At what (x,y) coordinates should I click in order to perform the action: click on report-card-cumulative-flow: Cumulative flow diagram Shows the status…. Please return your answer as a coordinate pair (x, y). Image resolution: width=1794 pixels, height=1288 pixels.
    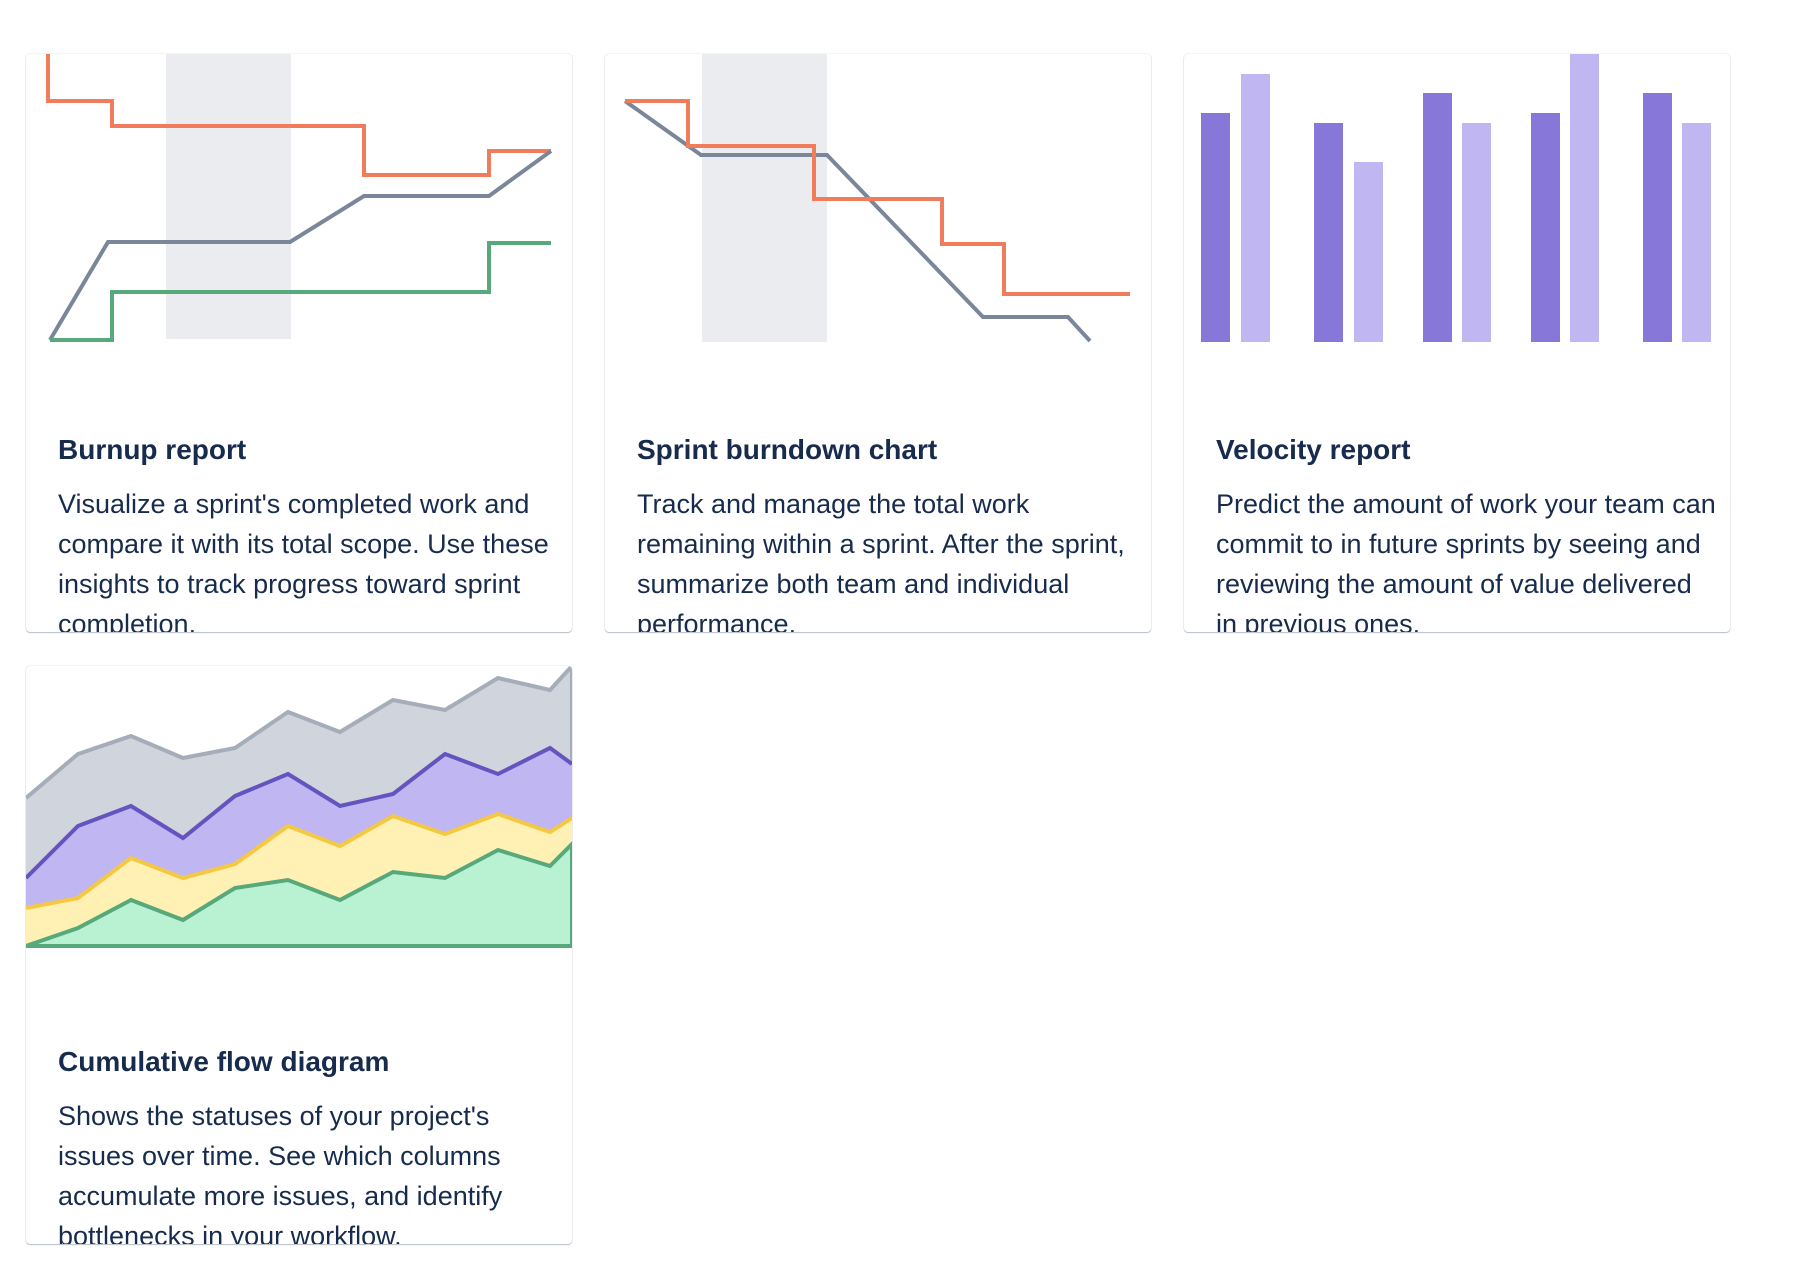
    Looking at the image, I should click on (299, 955).